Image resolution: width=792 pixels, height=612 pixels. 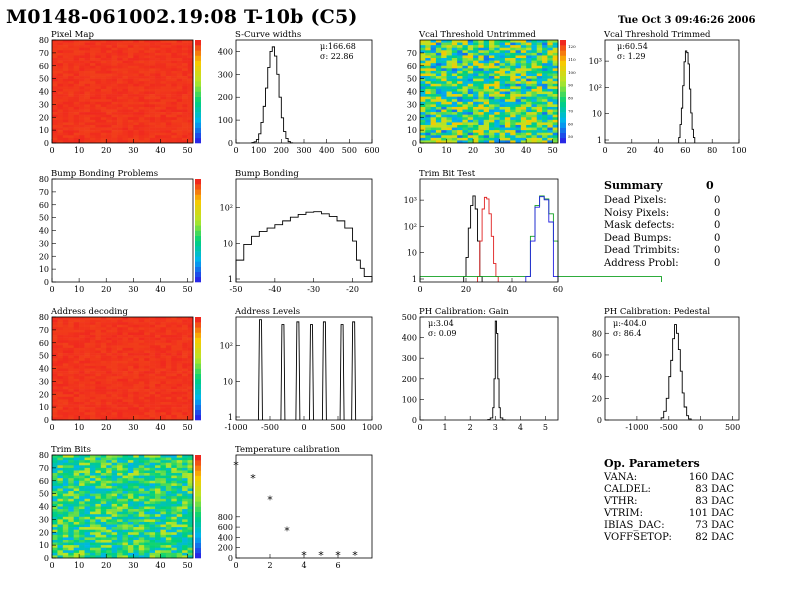 What do you see at coordinates (553, 150) in the screenshot?
I see `x-tick-label: 50` at bounding box center [553, 150].